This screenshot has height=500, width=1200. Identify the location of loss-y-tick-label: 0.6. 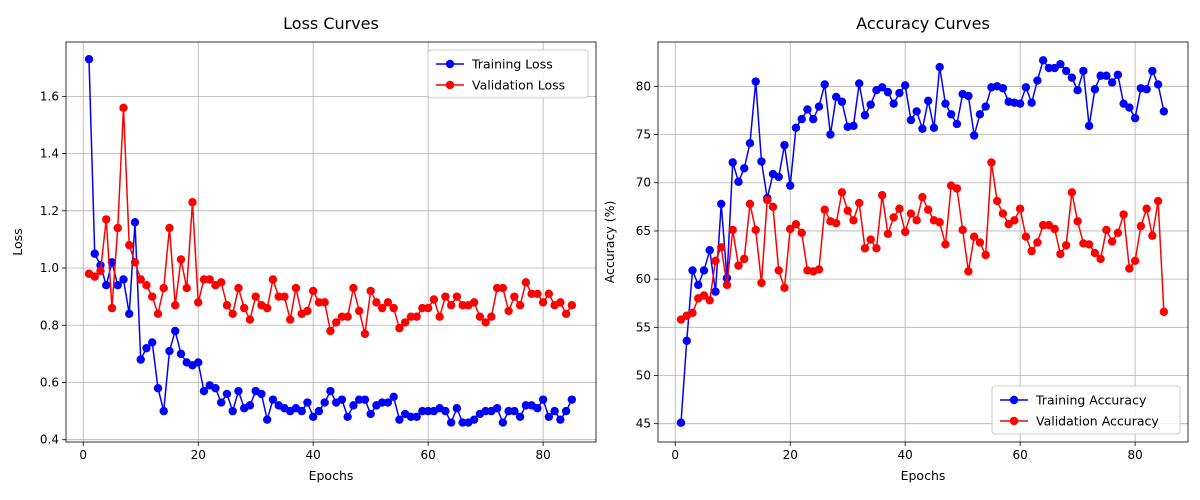
(49, 382).